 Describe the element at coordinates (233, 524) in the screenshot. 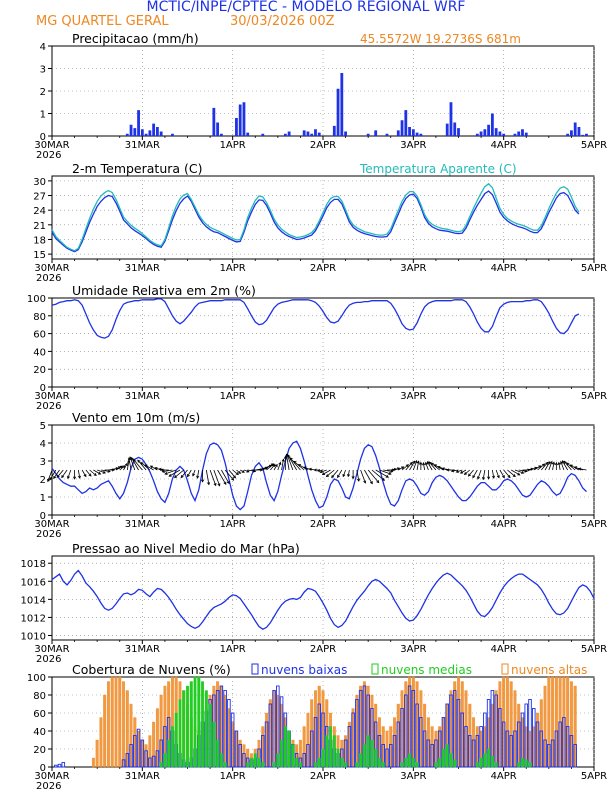

I see `x-tick-label: 1APR` at that location.